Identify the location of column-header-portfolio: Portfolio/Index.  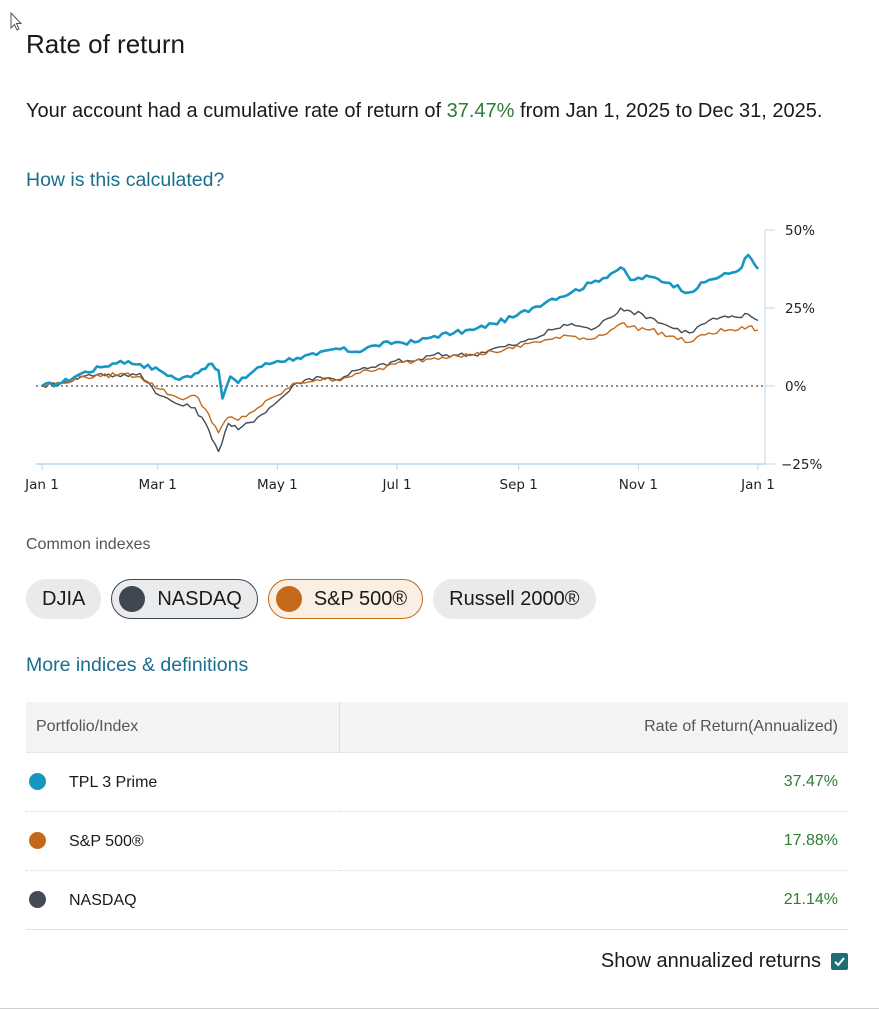
(183, 727).